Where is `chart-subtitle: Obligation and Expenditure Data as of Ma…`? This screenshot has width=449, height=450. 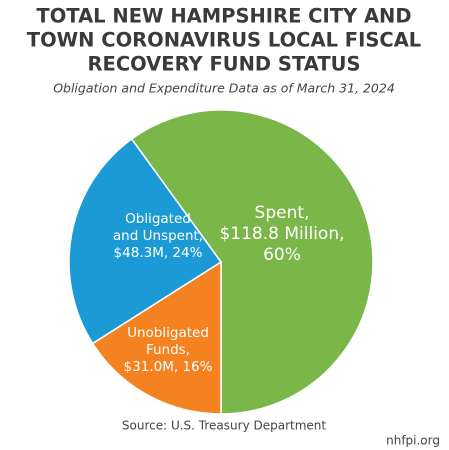 chart-subtitle: Obligation and Expenditure Data as of Ma… is located at coordinates (224, 88).